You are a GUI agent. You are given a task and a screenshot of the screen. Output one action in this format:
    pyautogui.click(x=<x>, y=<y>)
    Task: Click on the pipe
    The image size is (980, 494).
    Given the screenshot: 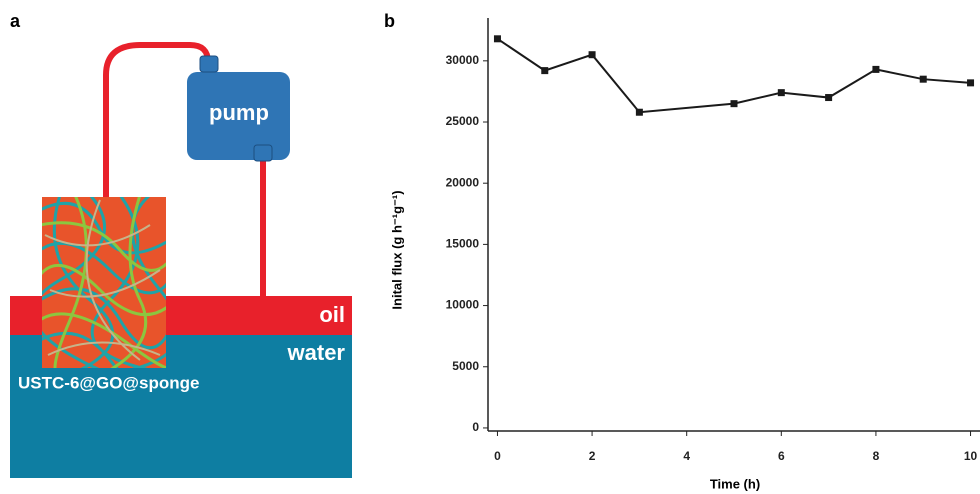 What is the action you would take?
    pyautogui.click(x=157, y=146)
    